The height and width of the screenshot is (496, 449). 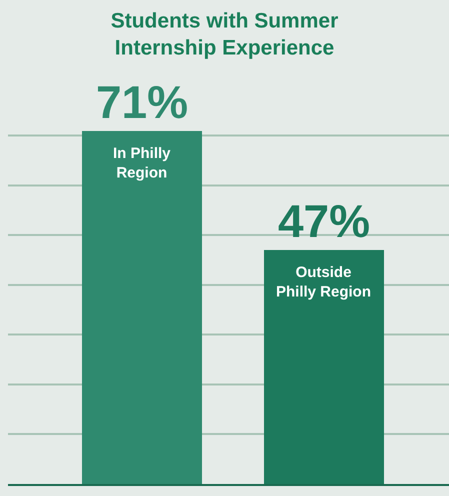 I want to click on data-label: 47%, so click(x=324, y=221).